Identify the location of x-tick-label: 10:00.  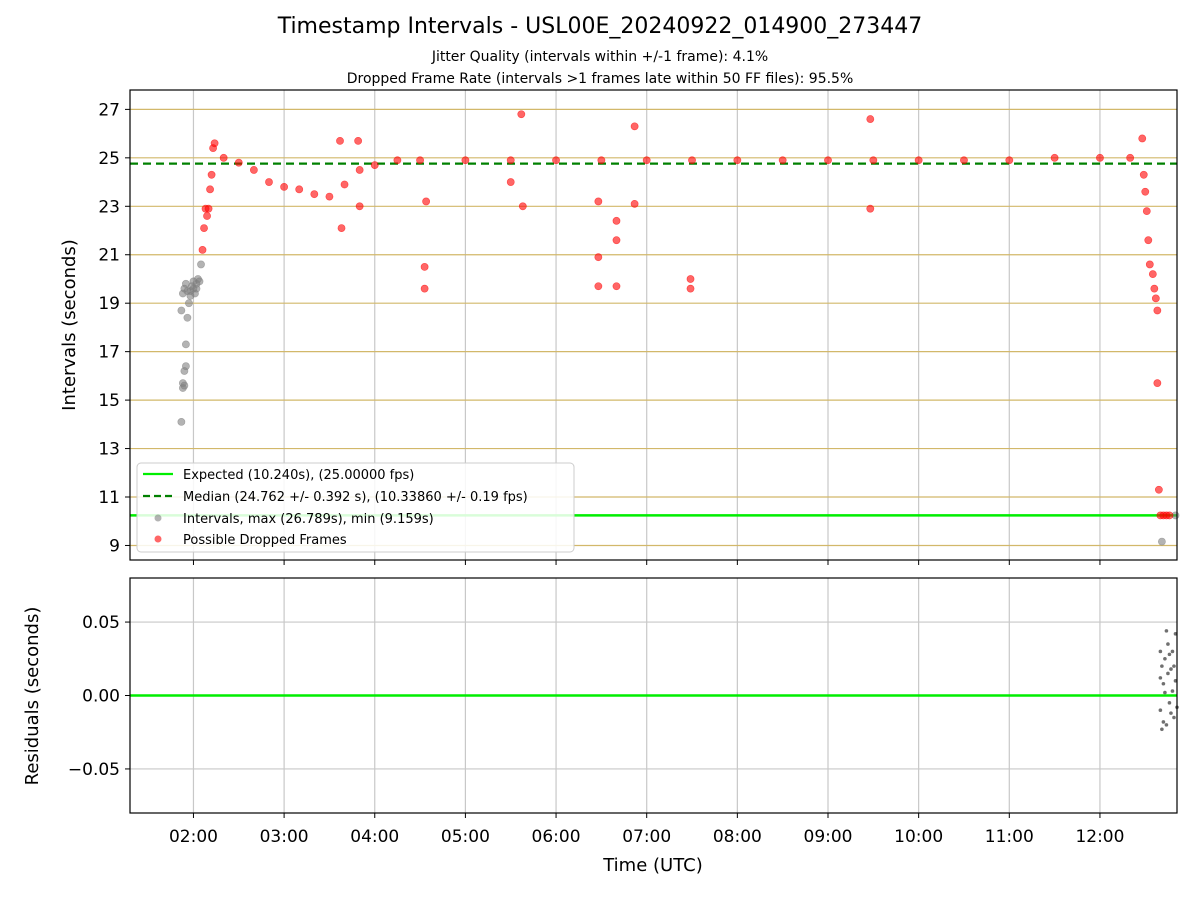
(918, 837).